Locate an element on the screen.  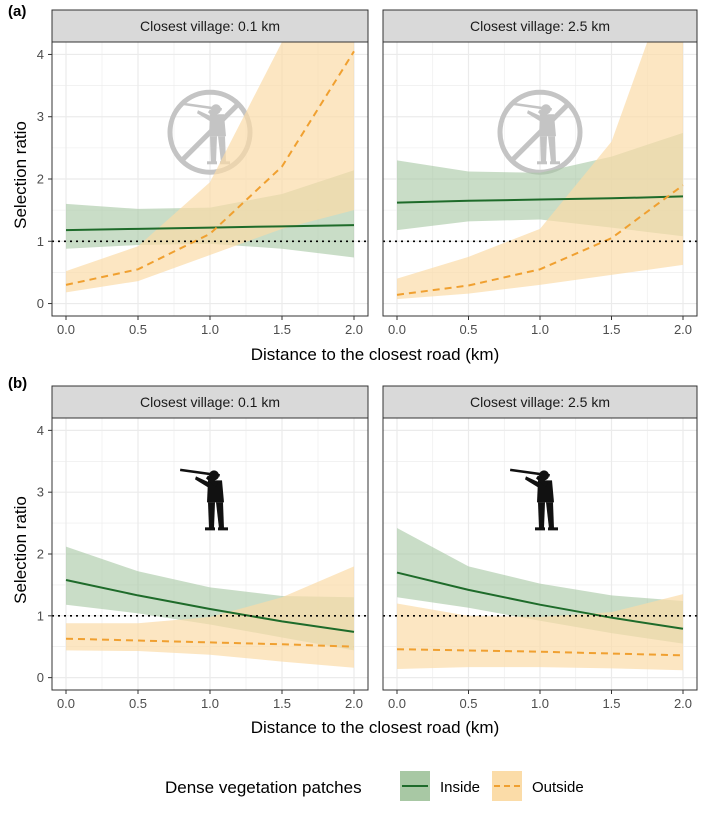
legend-label-inside: Inside is located at coordinates (460, 787).